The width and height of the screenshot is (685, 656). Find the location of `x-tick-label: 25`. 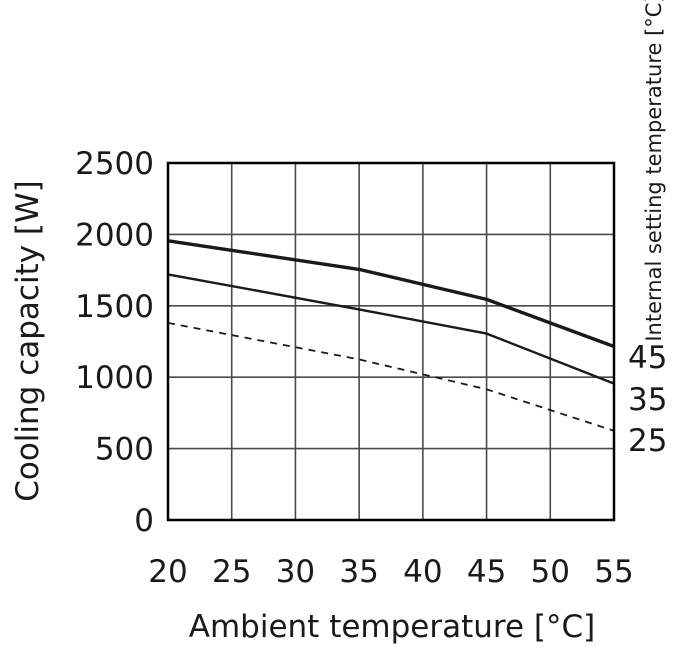

x-tick-label: 25 is located at coordinates (231, 572).